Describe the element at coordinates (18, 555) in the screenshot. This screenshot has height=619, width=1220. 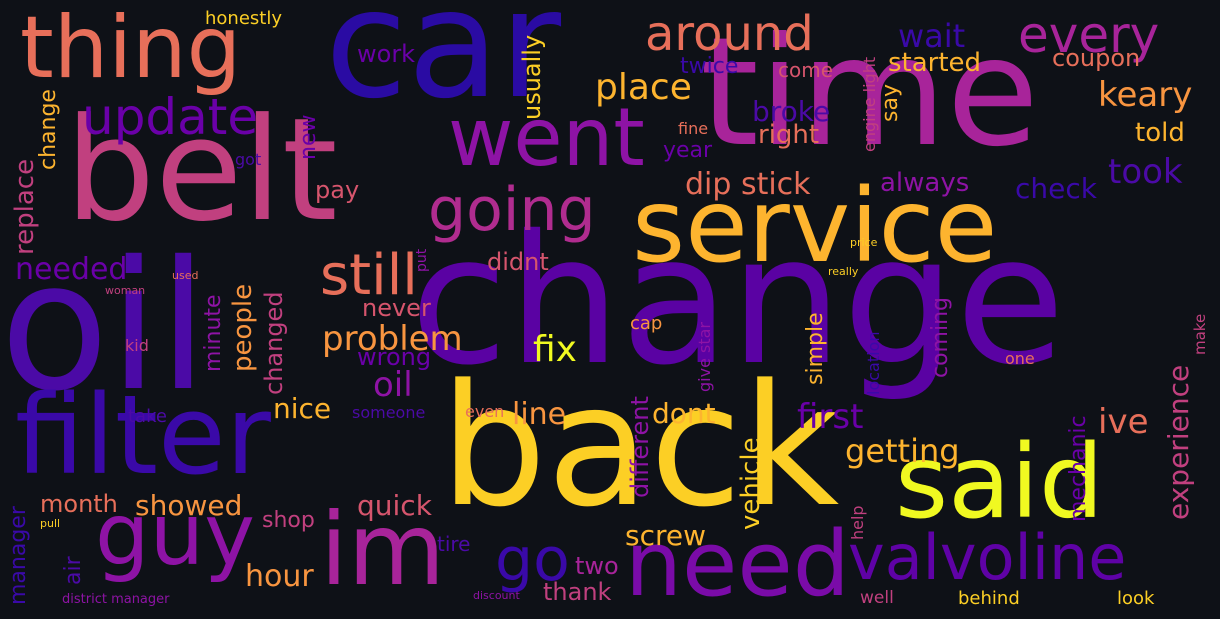
I see `word-manager: manager` at that location.